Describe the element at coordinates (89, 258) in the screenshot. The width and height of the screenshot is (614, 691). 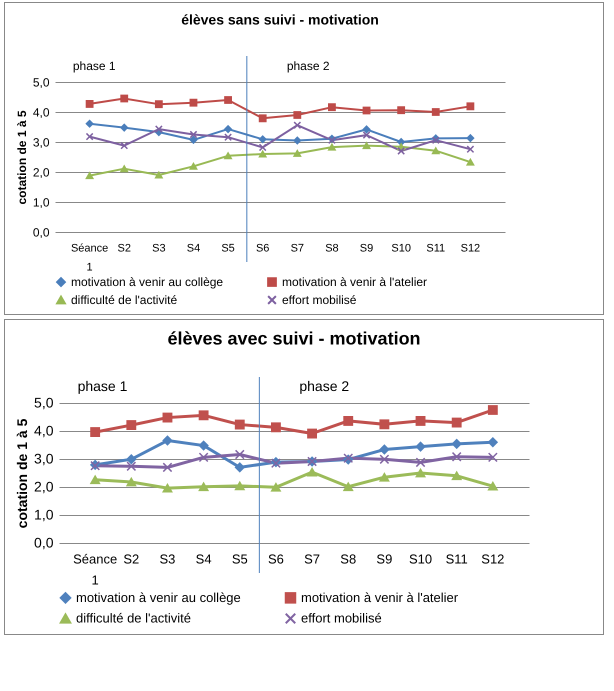
I see `x-tick-label: Séance 1` at that location.